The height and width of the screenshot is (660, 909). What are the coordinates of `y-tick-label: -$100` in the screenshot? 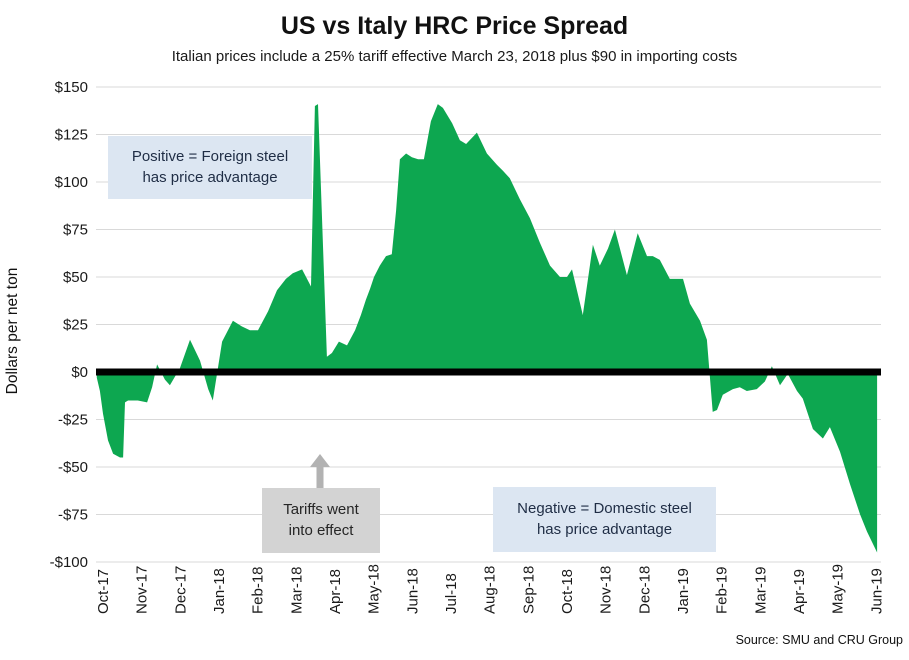 It's located at (69, 562).